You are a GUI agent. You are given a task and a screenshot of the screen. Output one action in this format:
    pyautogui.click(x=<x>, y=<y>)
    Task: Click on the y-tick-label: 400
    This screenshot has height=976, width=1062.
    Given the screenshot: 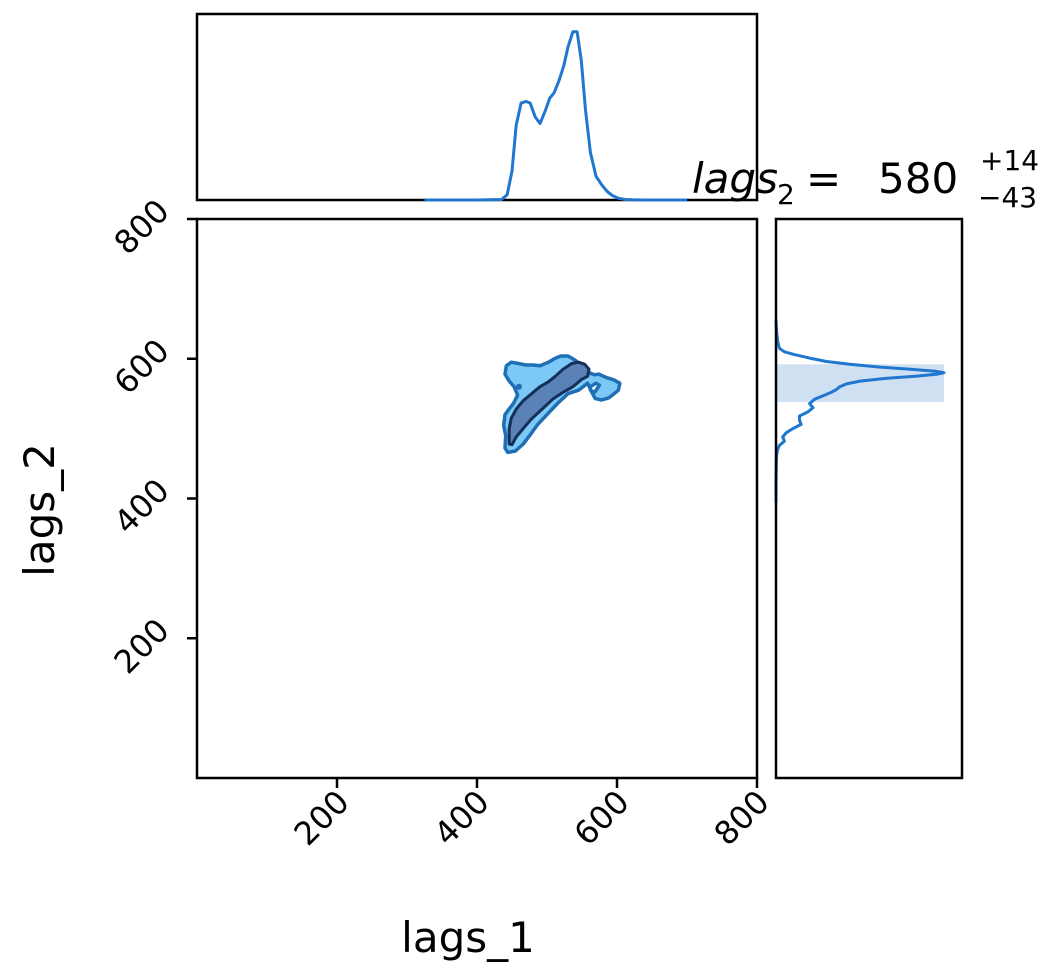 What is the action you would take?
    pyautogui.click(x=142, y=506)
    